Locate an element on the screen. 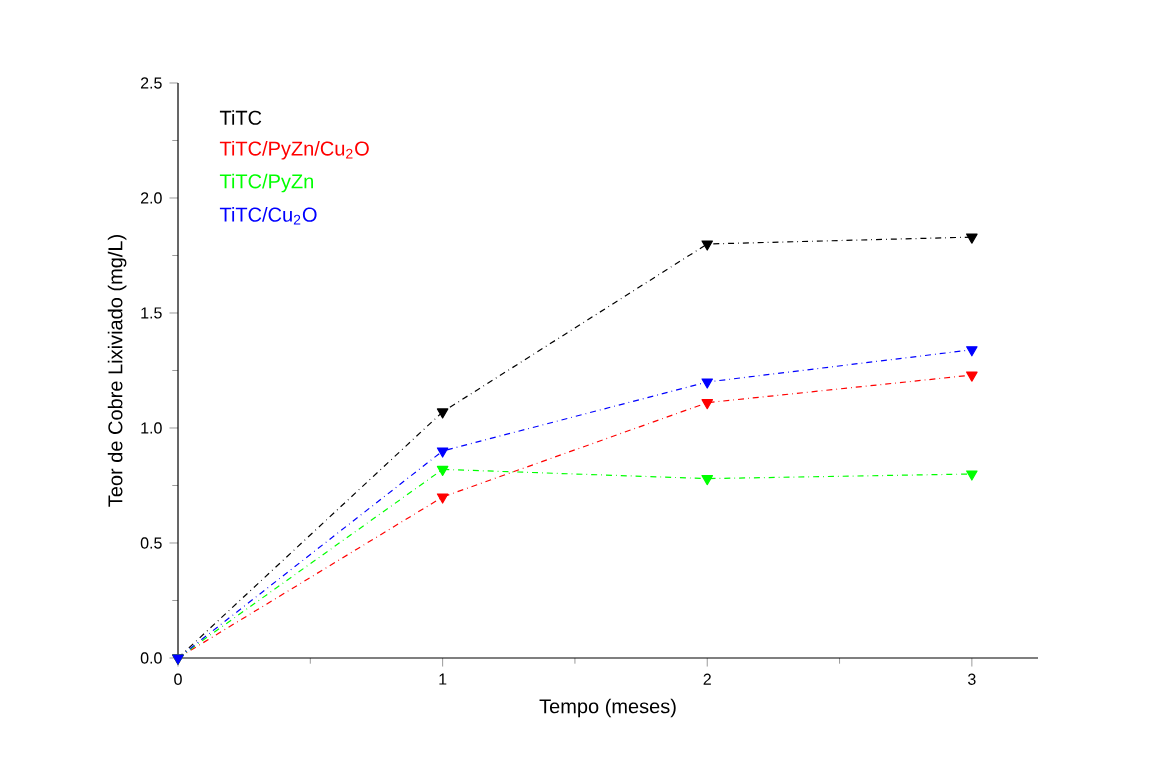 The height and width of the screenshot is (770, 1170). text: TiTC/PyZn/Cu$_{2}$O is located at coordinates (294, 150).